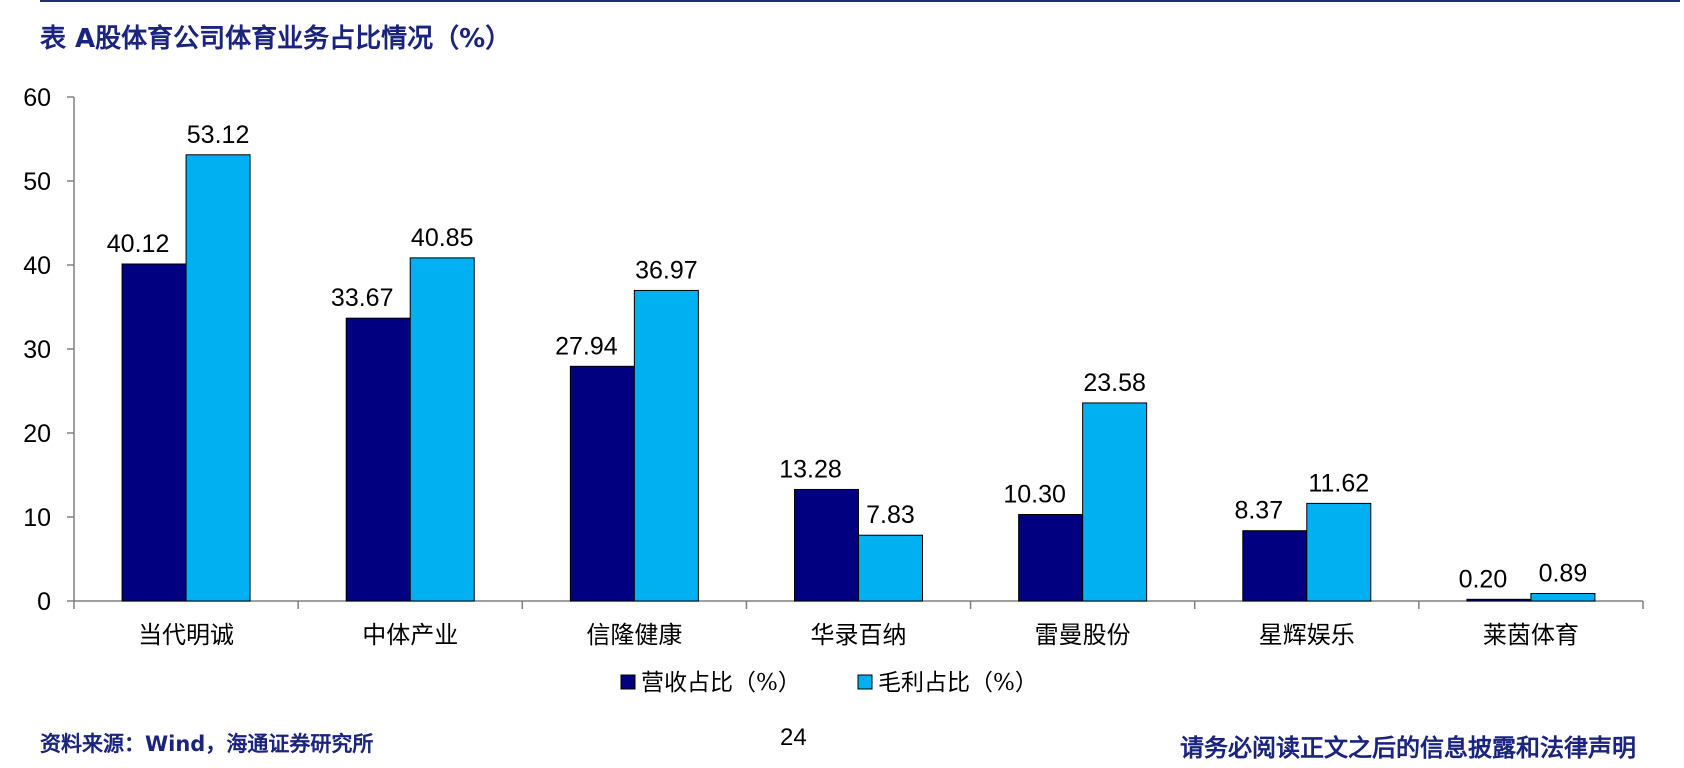  What do you see at coordinates (138, 244) in the screenshot?
I see `data-label: 40.12` at bounding box center [138, 244].